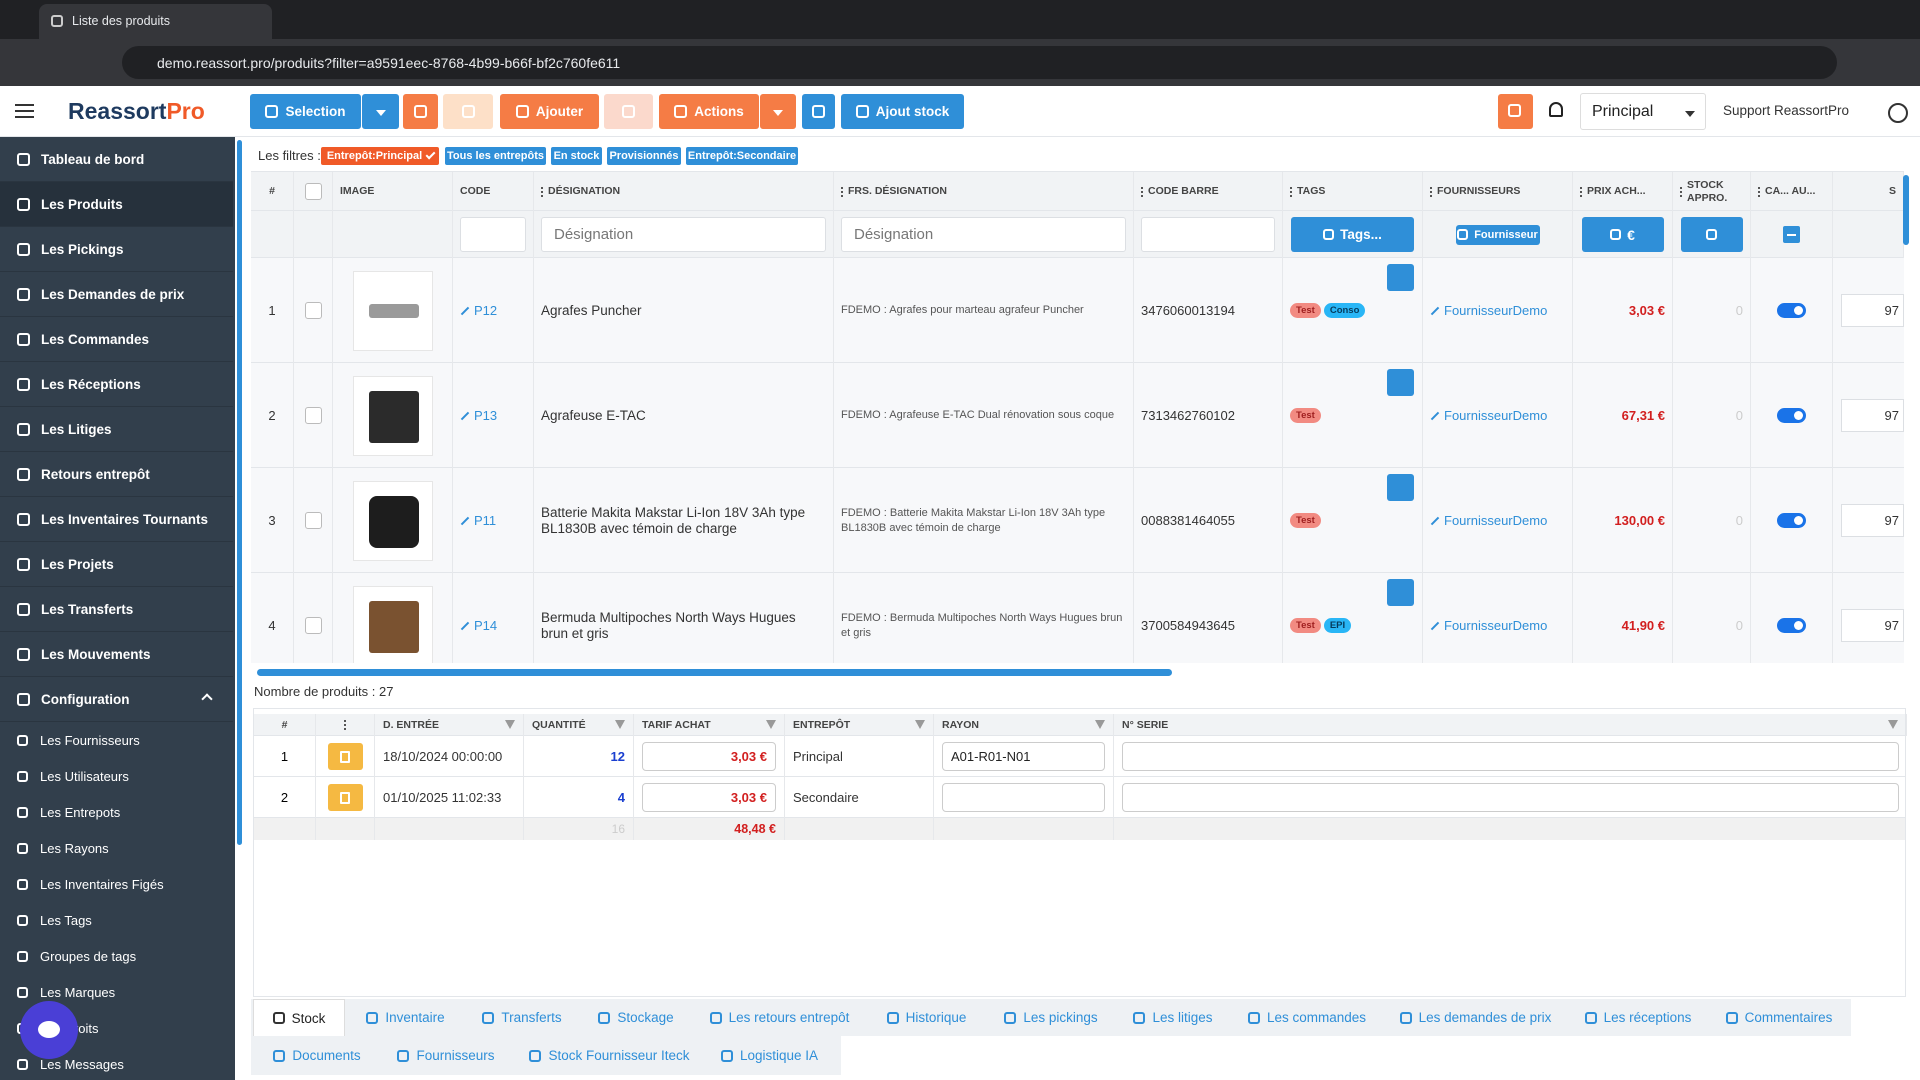 The height and width of the screenshot is (1080, 1920). What do you see at coordinates (317, 1055) in the screenshot?
I see `tab: Documents` at bounding box center [317, 1055].